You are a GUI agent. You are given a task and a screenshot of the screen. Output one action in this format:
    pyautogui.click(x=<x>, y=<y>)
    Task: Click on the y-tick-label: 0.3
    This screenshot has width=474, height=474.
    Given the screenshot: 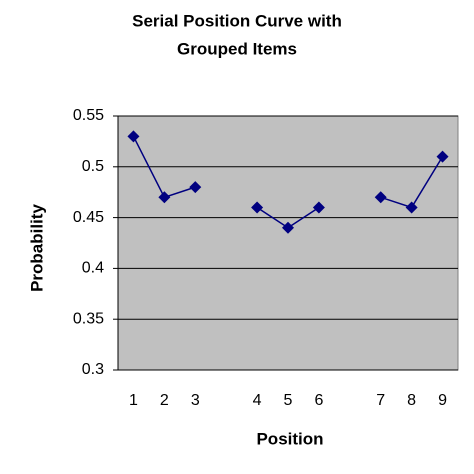 What is the action you would take?
    pyautogui.click(x=93, y=369)
    